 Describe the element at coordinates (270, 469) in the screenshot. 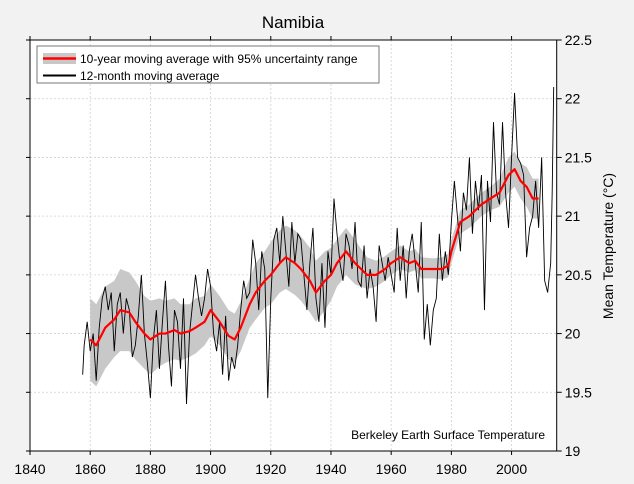

I see `x-tick-label: 1920` at that location.